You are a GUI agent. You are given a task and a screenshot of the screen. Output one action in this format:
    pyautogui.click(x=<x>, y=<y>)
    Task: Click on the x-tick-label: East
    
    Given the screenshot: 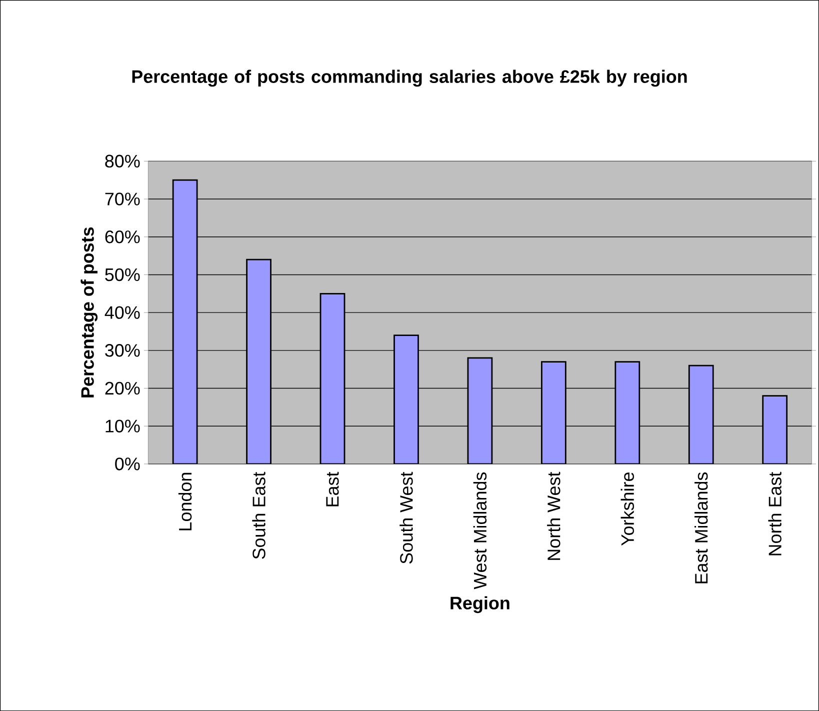 What is the action you would take?
    pyautogui.click(x=332, y=489)
    